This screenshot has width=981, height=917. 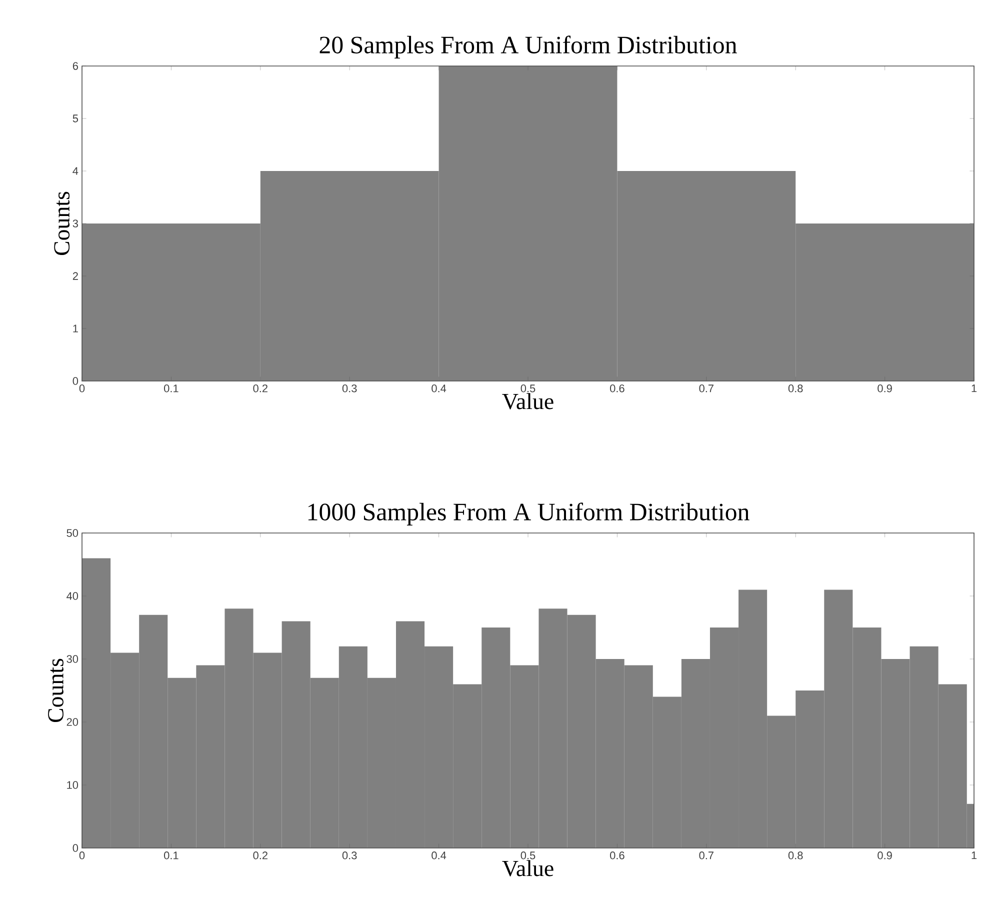 What do you see at coordinates (75, 224) in the screenshot?
I see `y-tick-label: 3` at bounding box center [75, 224].